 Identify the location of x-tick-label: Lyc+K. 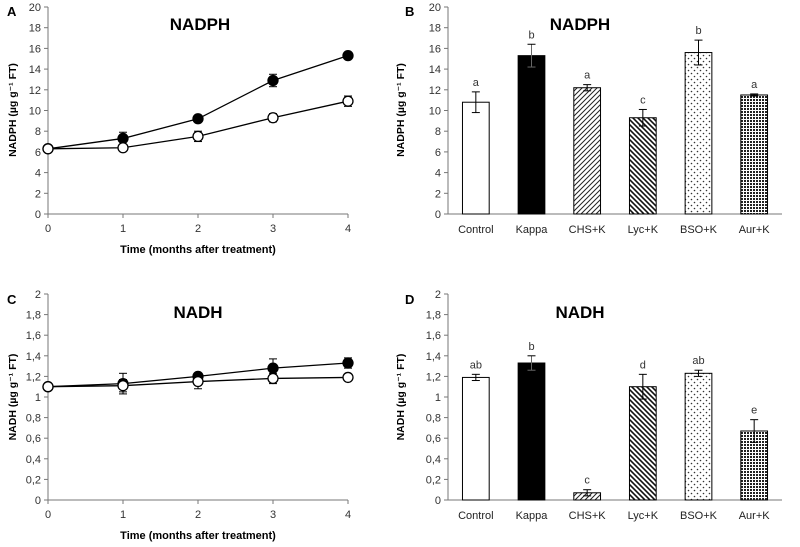
(643, 230).